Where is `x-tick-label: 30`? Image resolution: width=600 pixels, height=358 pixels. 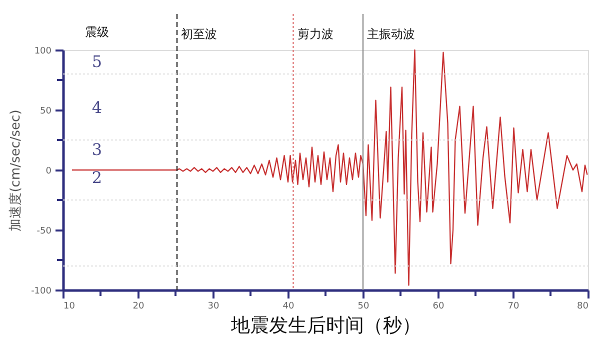
x-tick-label: 30 is located at coordinates (214, 307).